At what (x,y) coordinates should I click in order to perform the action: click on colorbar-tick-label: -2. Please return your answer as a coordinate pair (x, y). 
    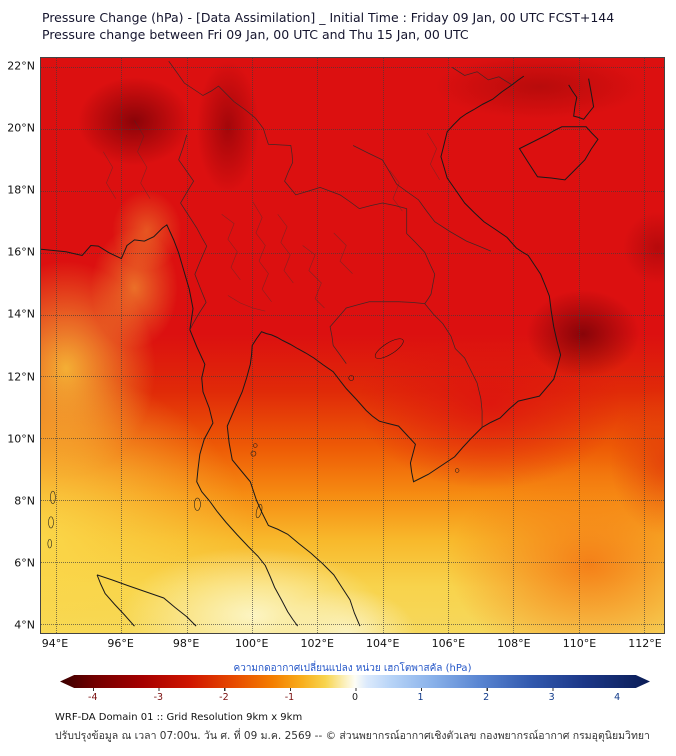
    Looking at the image, I should click on (224, 697).